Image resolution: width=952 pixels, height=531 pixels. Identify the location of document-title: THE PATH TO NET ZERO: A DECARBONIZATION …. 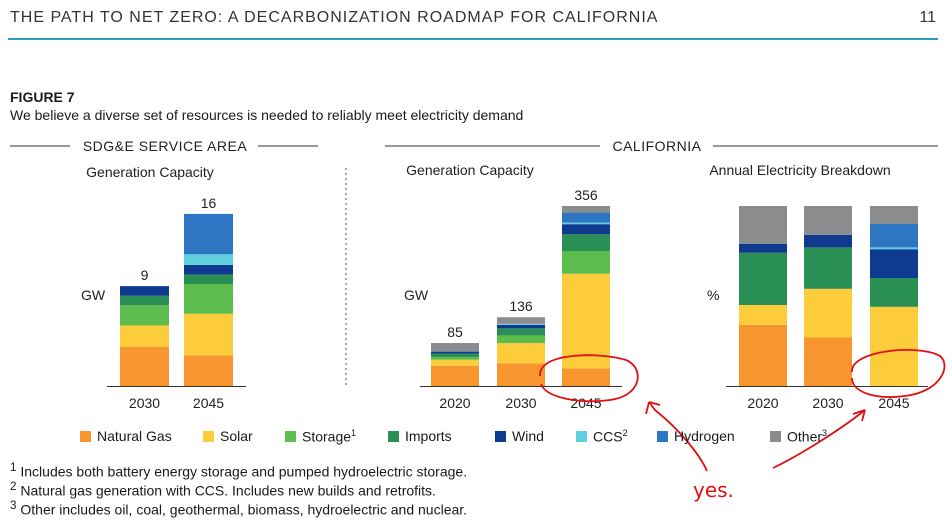
(334, 17).